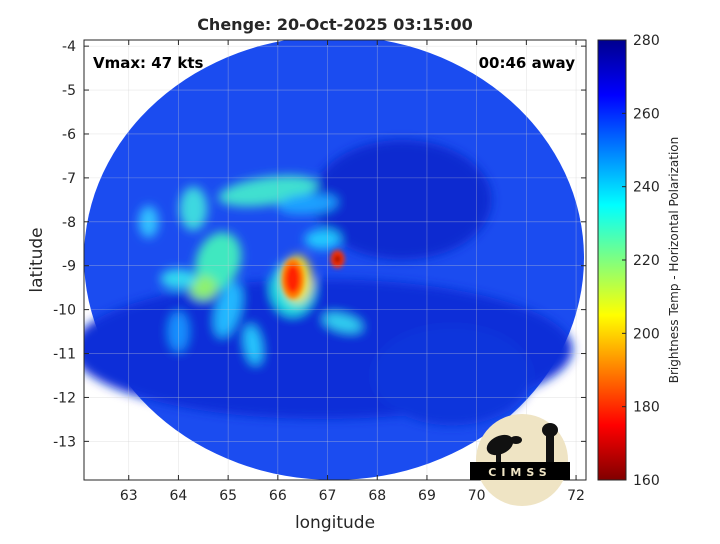  Describe the element at coordinates (37, 259) in the screenshot. I see `y-axis-label: latitude` at that location.